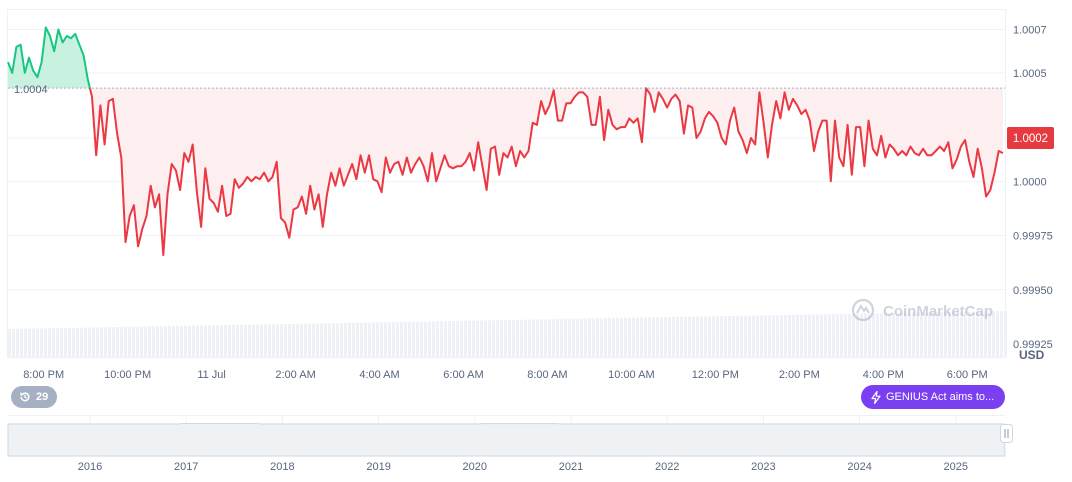 The height and width of the screenshot is (482, 1072). What do you see at coordinates (883, 375) in the screenshot?
I see `x-tick-label: 4:00 PM` at bounding box center [883, 375].